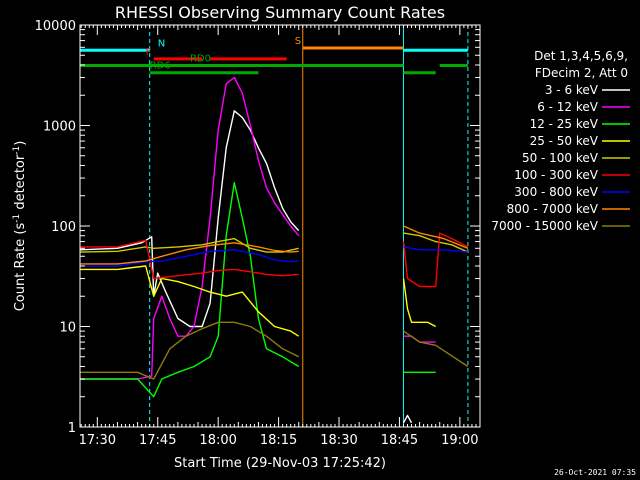  What do you see at coordinates (97, 440) in the screenshot?
I see `x-tick-label: 17:30` at bounding box center [97, 440].